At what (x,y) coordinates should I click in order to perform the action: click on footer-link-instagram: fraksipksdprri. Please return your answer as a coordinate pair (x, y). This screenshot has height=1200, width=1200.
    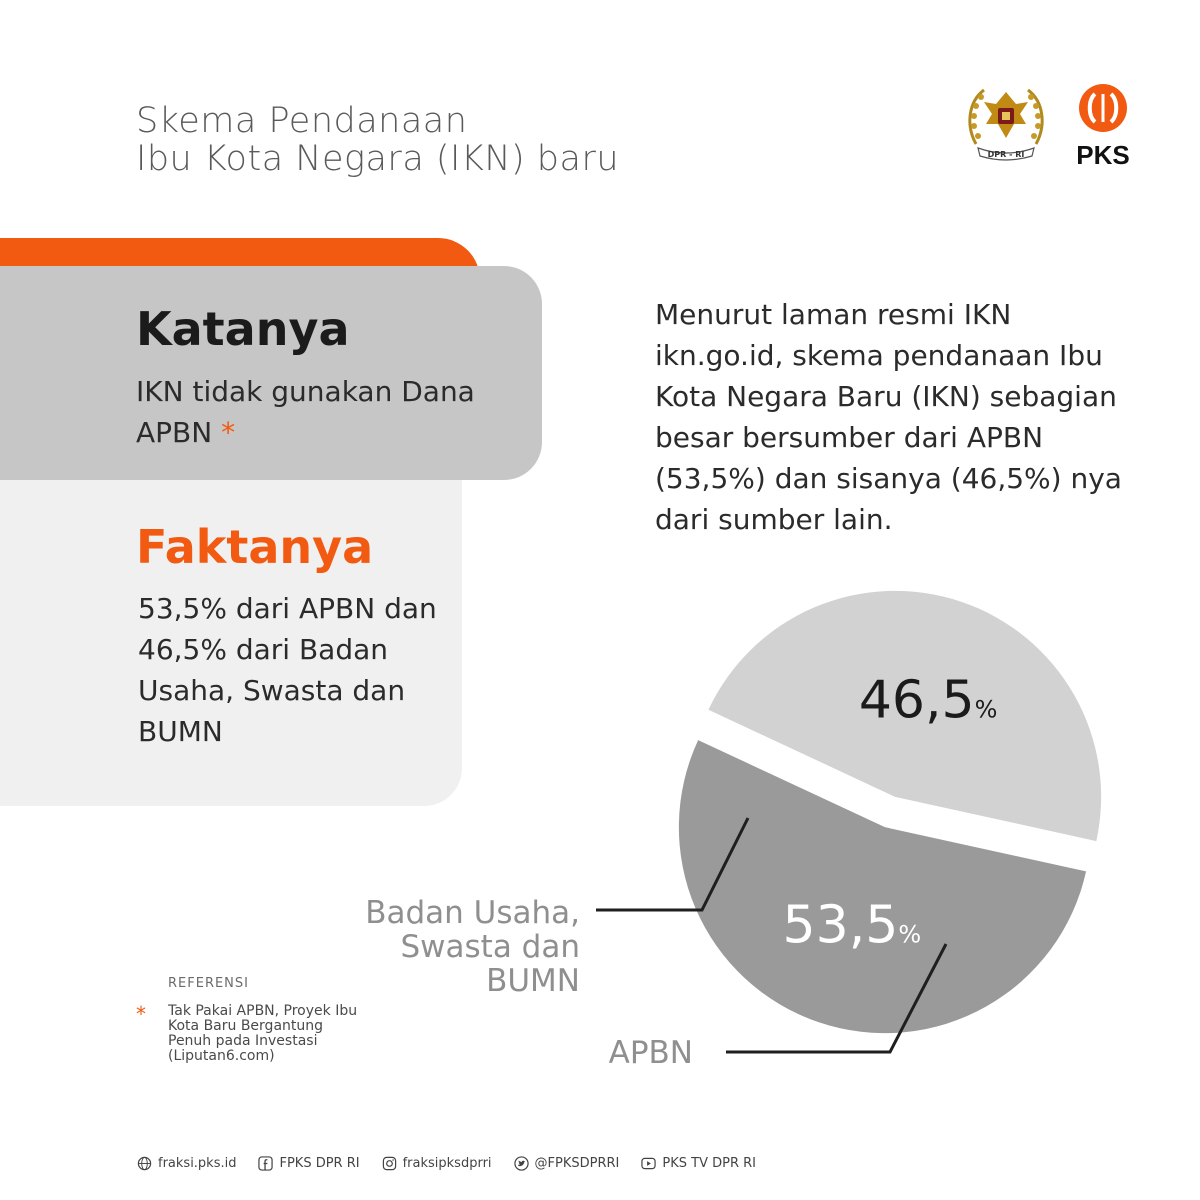
    Looking at the image, I should click on (437, 1163).